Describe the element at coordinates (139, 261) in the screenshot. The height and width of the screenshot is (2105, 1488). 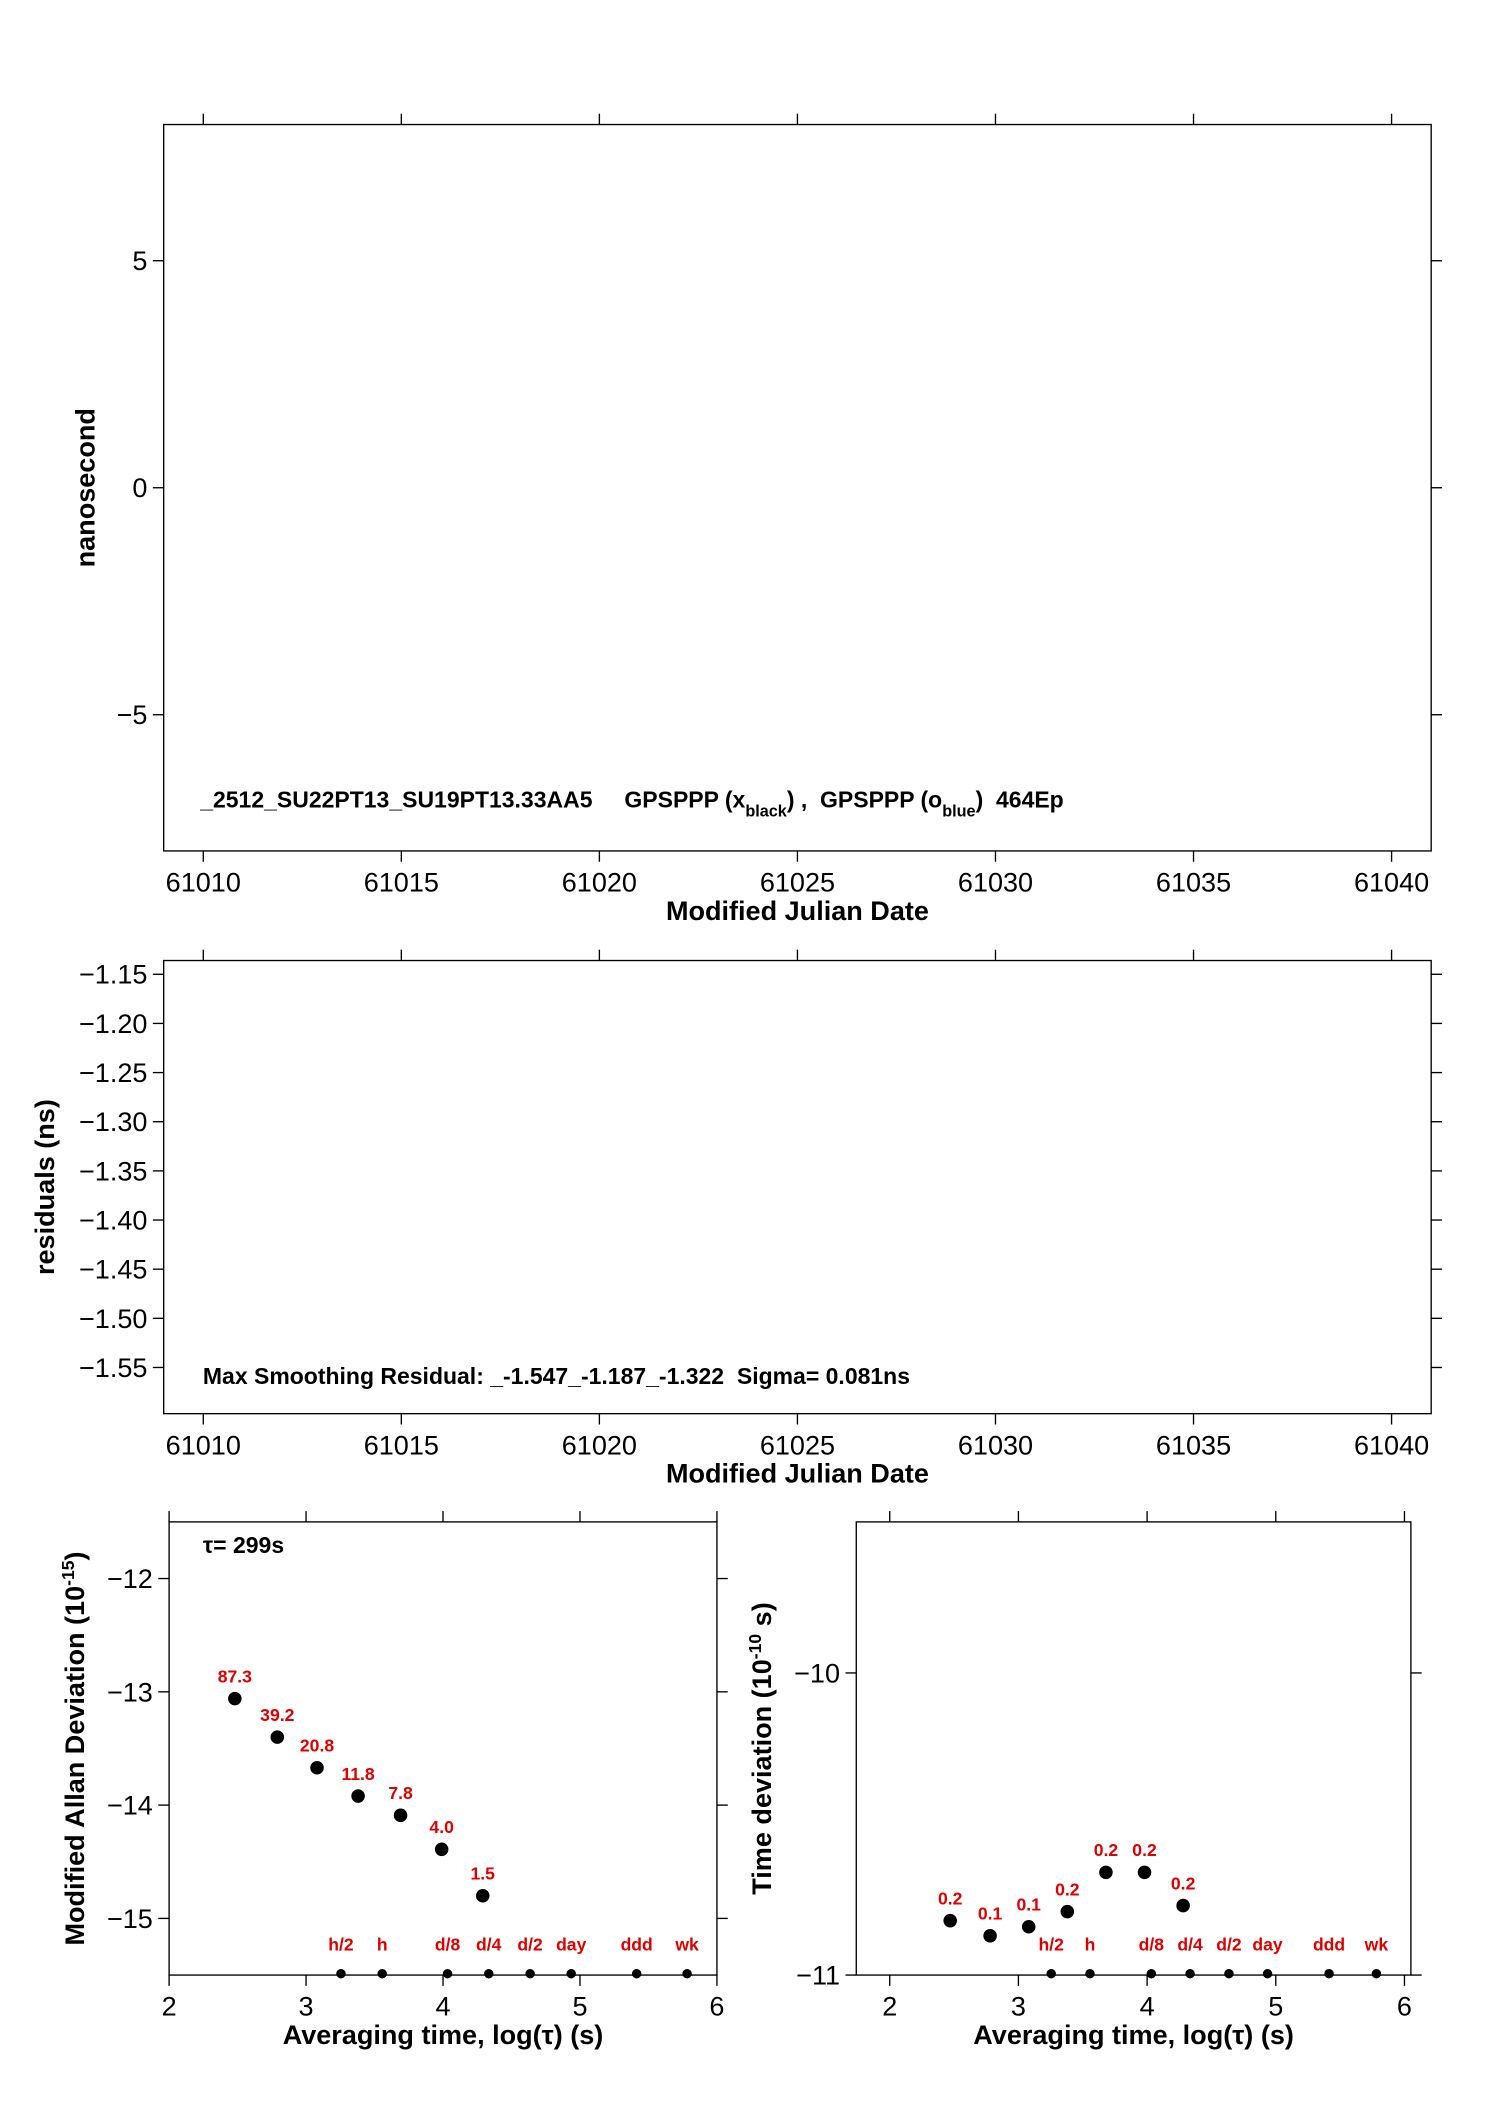
I see `y-tick-label: 5` at that location.